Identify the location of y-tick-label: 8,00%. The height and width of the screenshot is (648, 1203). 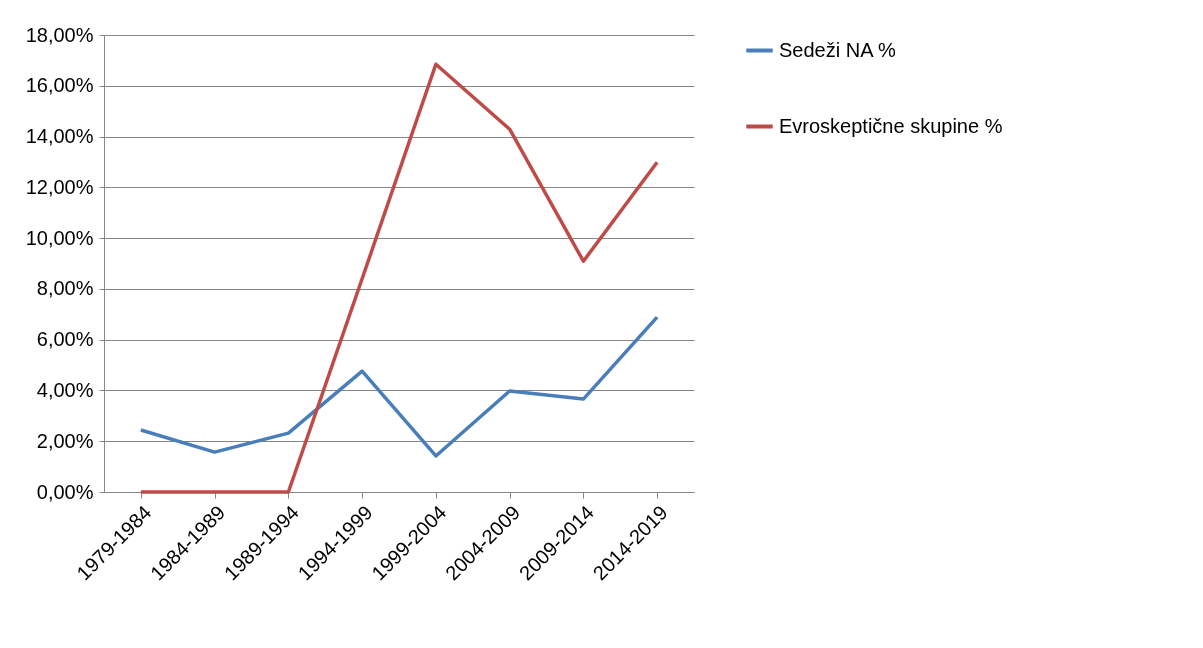
(65, 288).